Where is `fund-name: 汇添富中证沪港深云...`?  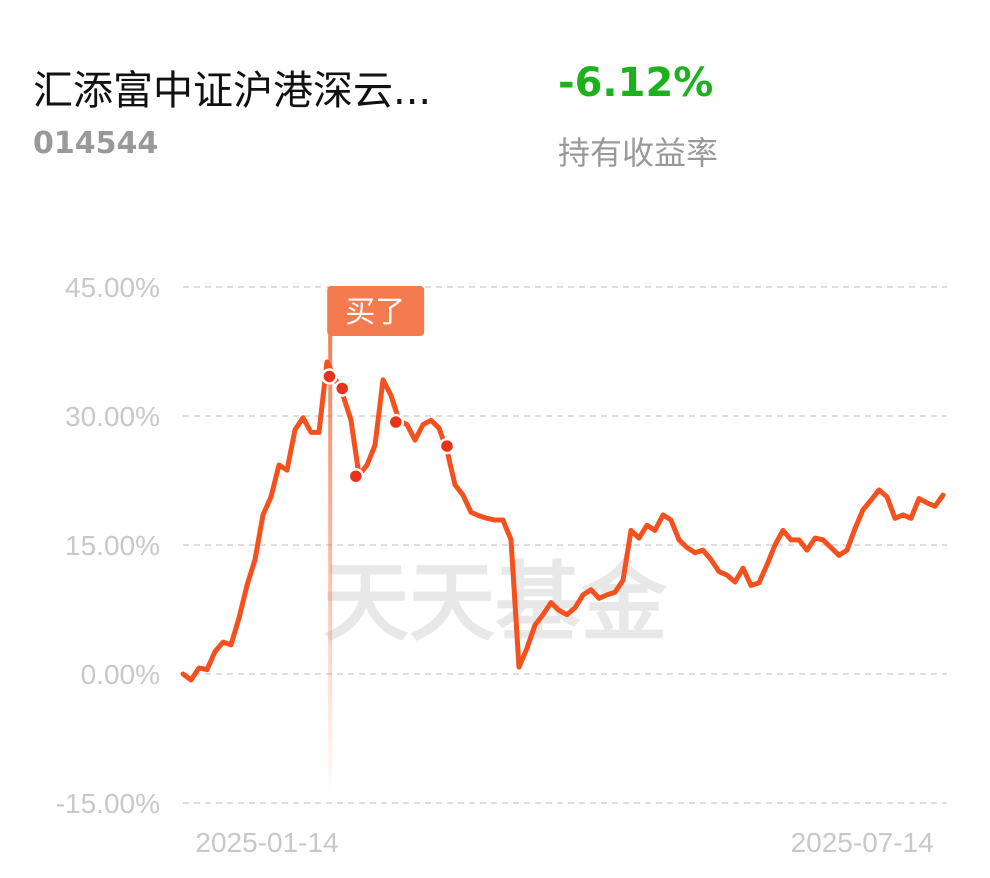 fund-name: 汇添富中证沪港深云... is located at coordinates (232, 91).